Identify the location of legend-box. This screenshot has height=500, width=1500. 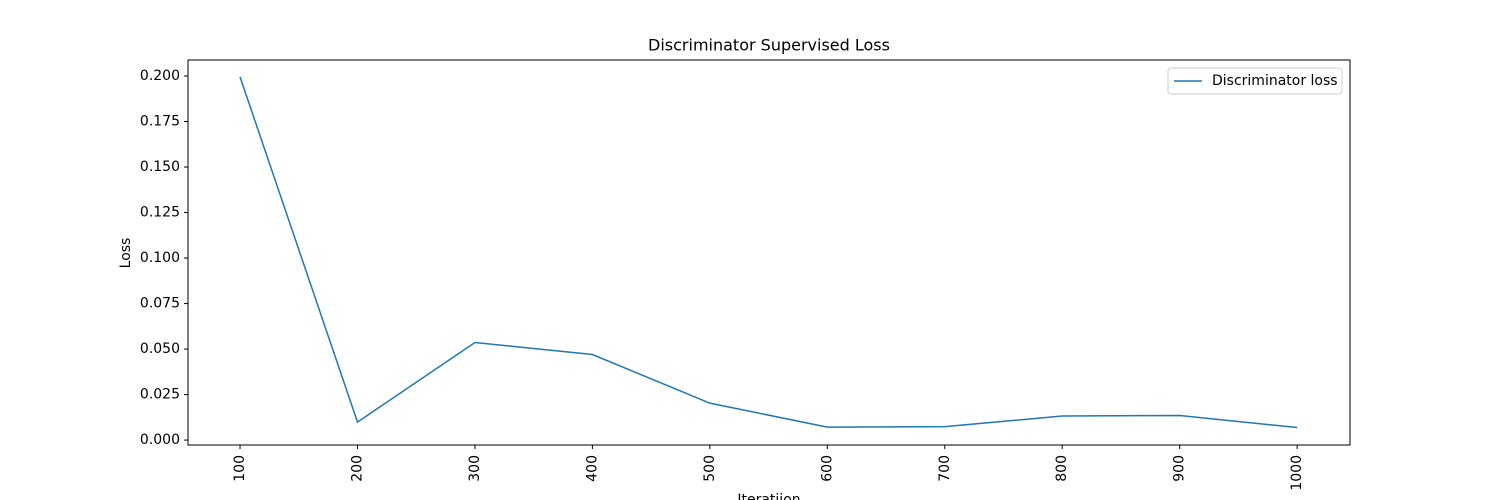
(1255, 81).